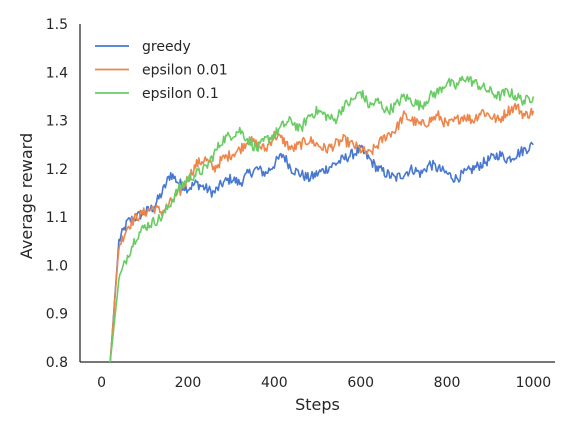 This screenshot has width=576, height=432. I want to click on x-axis-label: Steps, so click(317, 404).